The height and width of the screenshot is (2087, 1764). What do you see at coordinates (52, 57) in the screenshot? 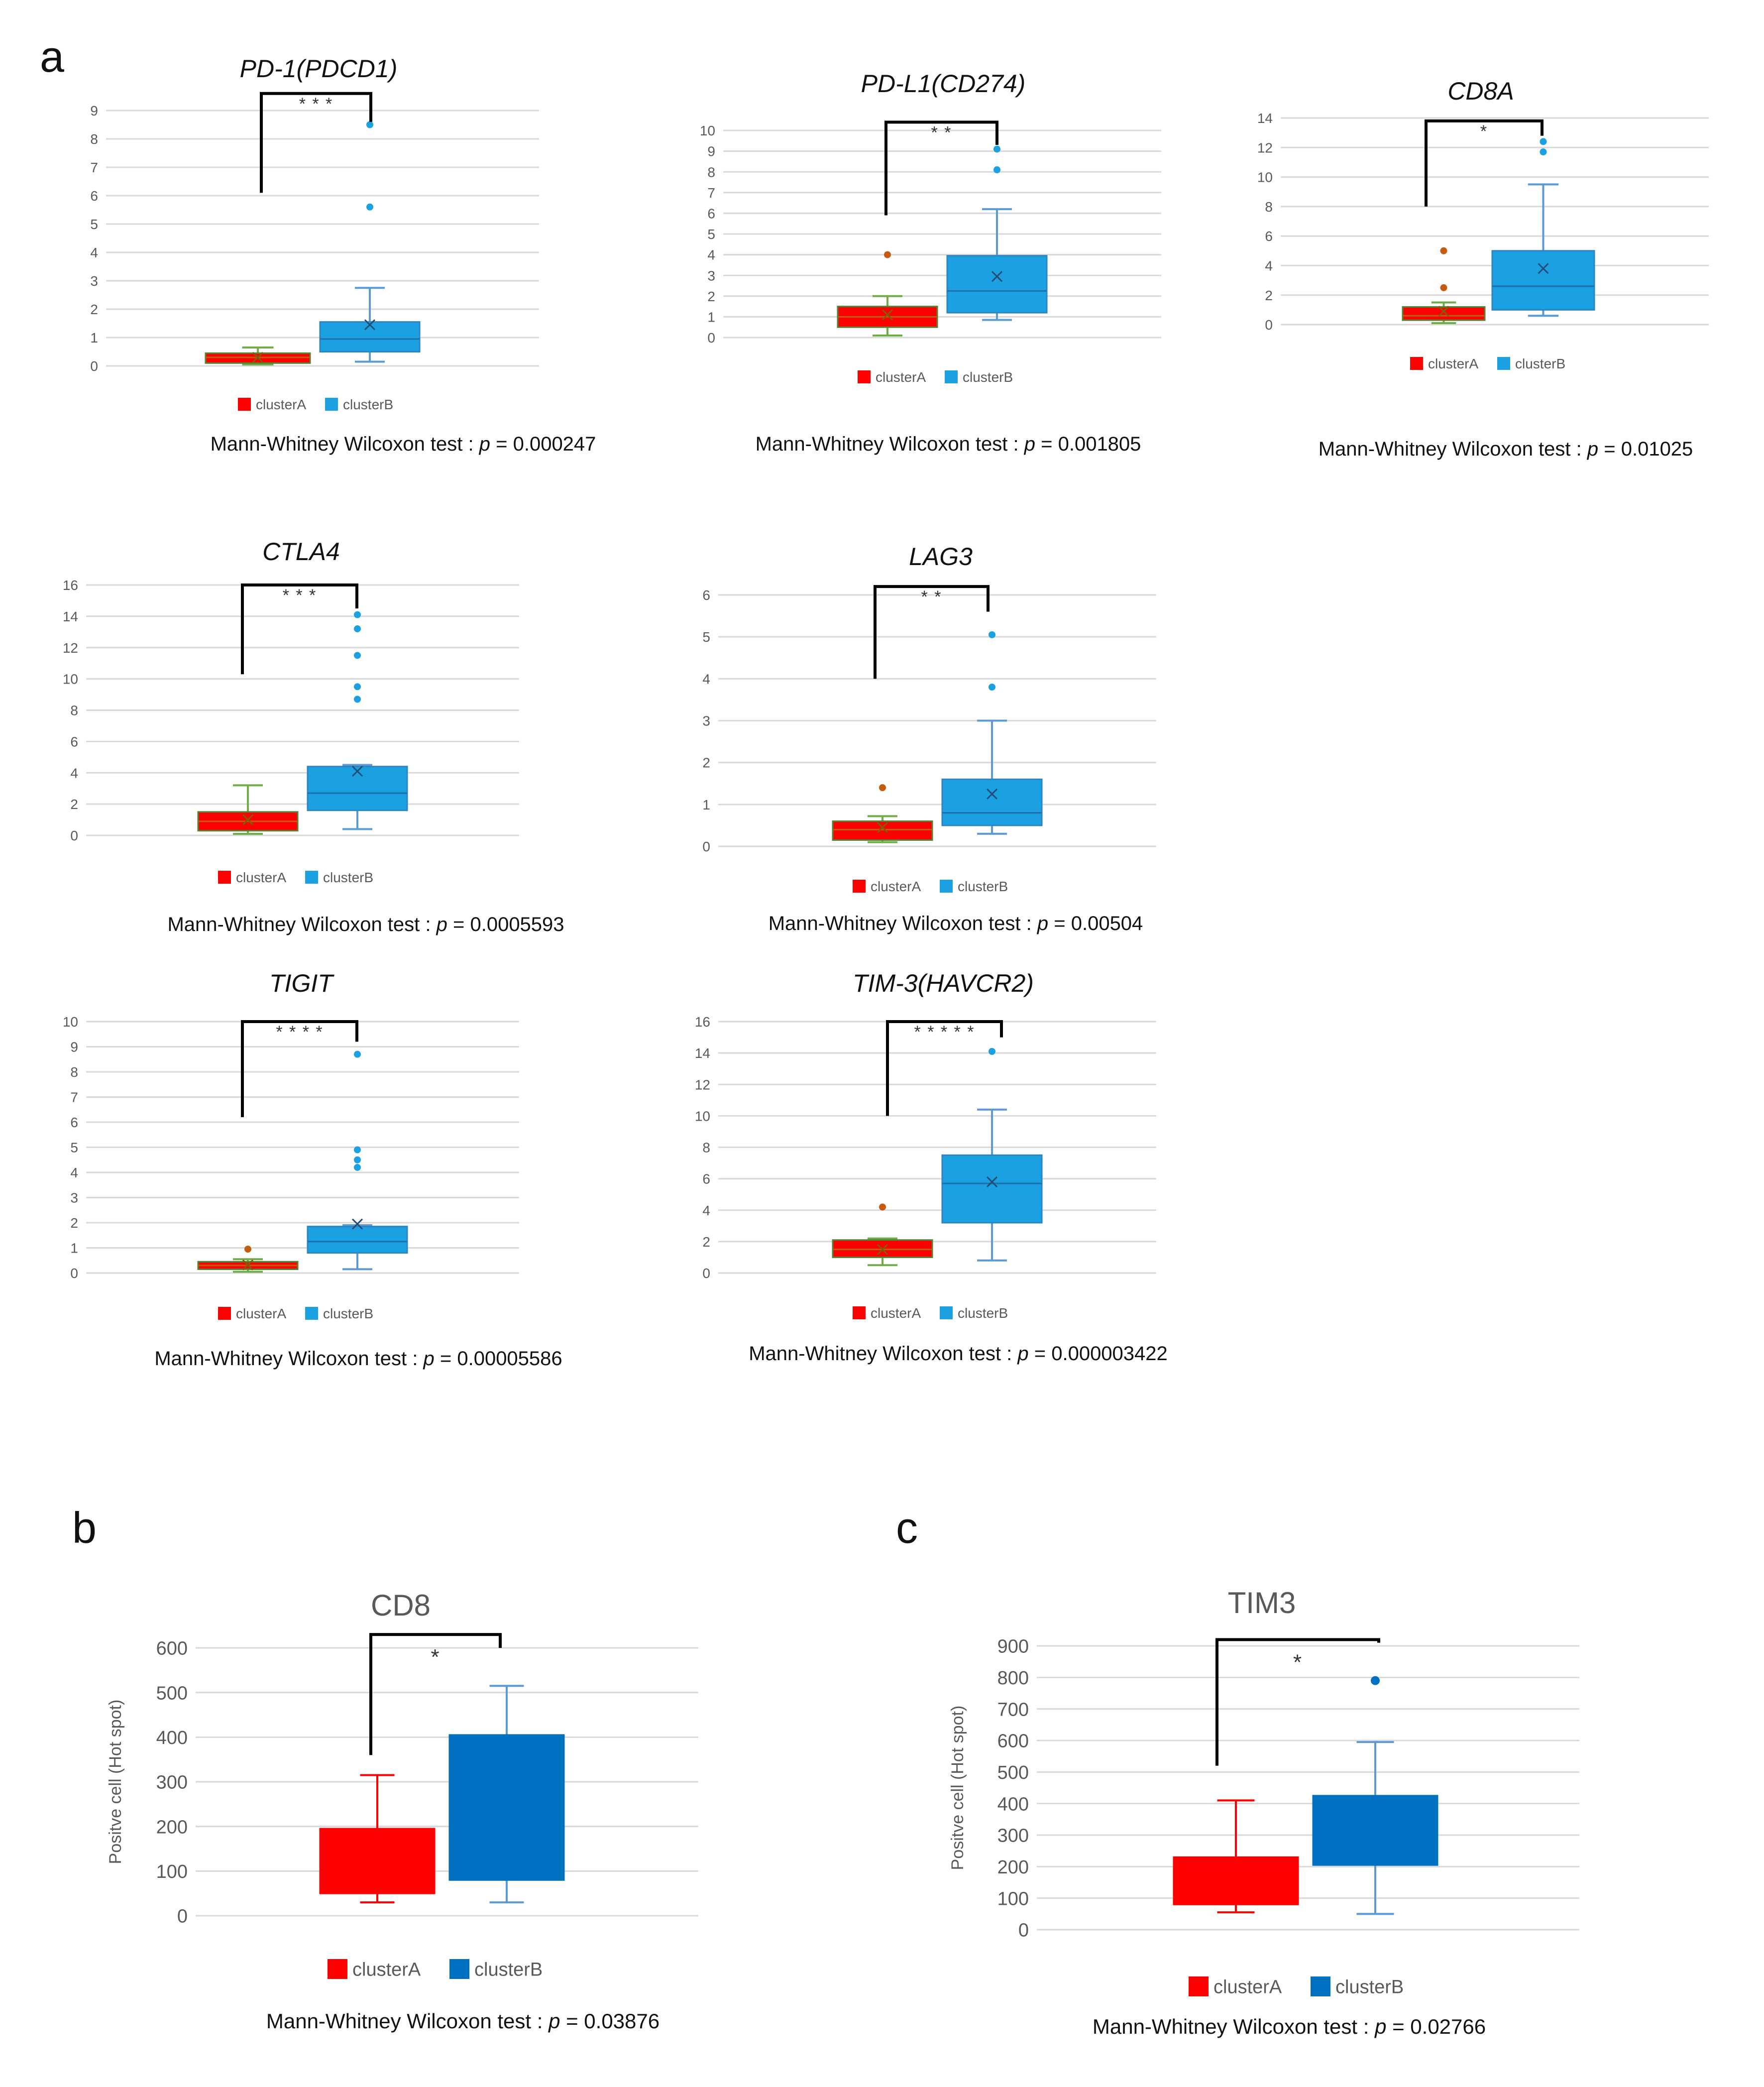
I see `panel-label-a: a` at bounding box center [52, 57].